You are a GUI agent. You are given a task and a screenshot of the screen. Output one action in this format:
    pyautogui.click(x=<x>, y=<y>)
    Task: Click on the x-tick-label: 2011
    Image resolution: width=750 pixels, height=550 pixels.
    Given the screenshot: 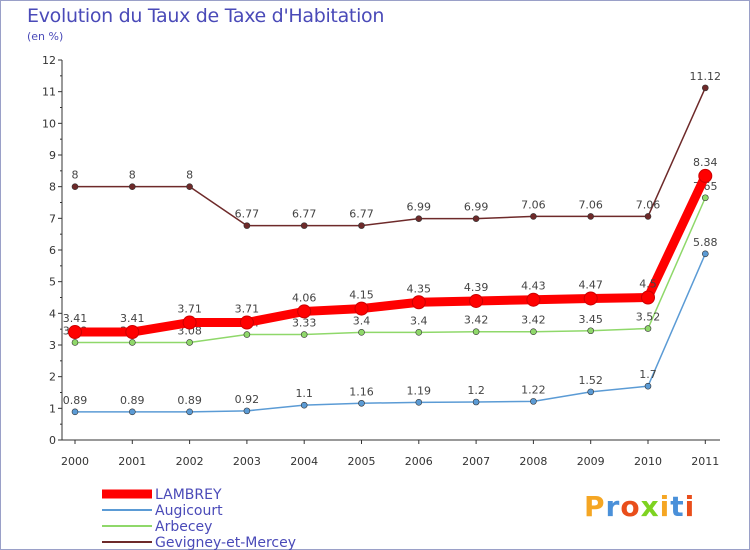 What is the action you would take?
    pyautogui.click(x=705, y=461)
    